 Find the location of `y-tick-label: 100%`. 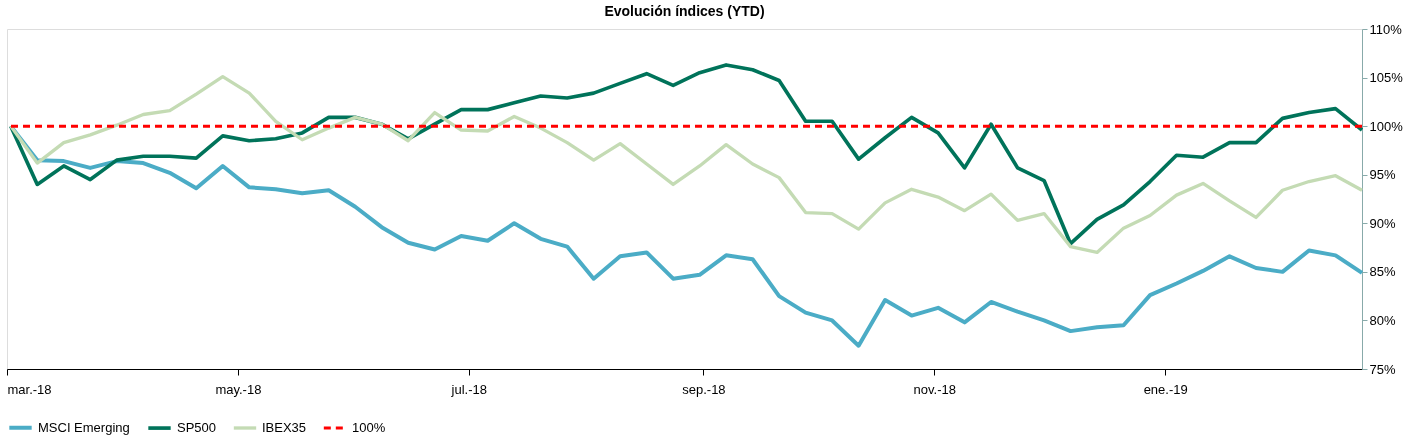

y-tick-label: 100% is located at coordinates (1386, 126).